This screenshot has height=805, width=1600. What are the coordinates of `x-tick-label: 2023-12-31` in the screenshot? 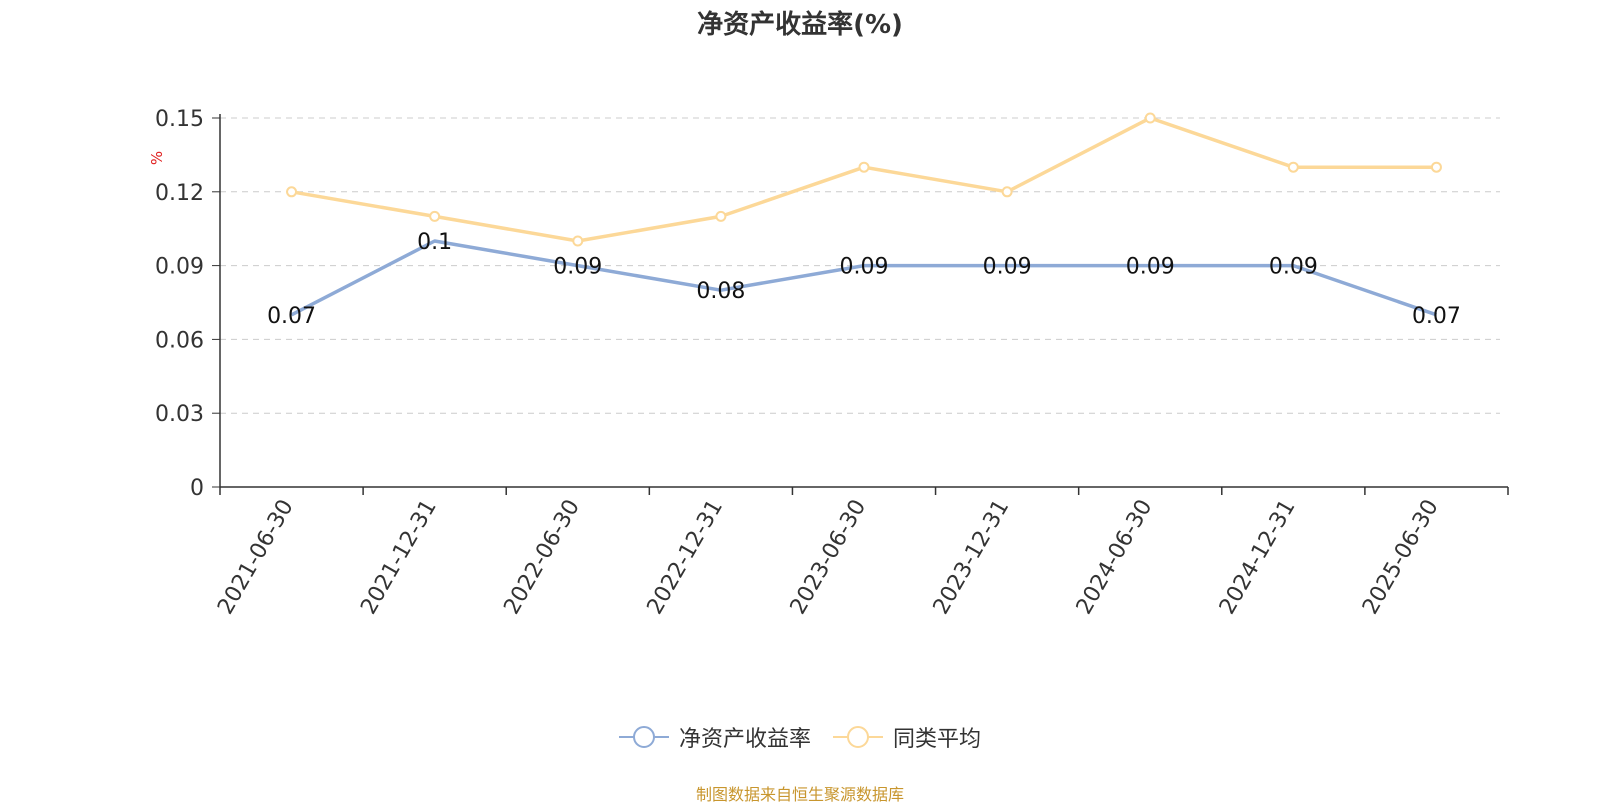 It's located at (972, 557).